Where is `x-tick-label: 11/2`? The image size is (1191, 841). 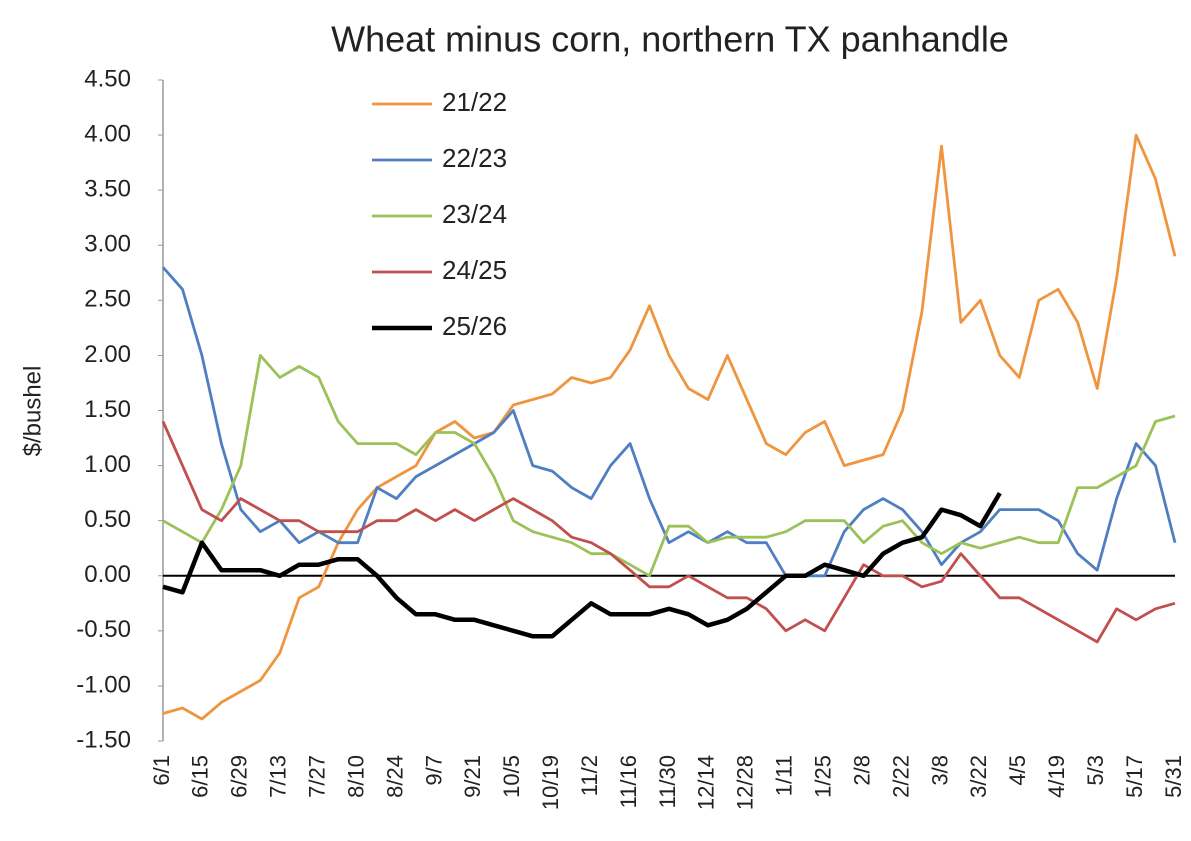
x-tick-label: 11/2 is located at coordinates (589, 775).